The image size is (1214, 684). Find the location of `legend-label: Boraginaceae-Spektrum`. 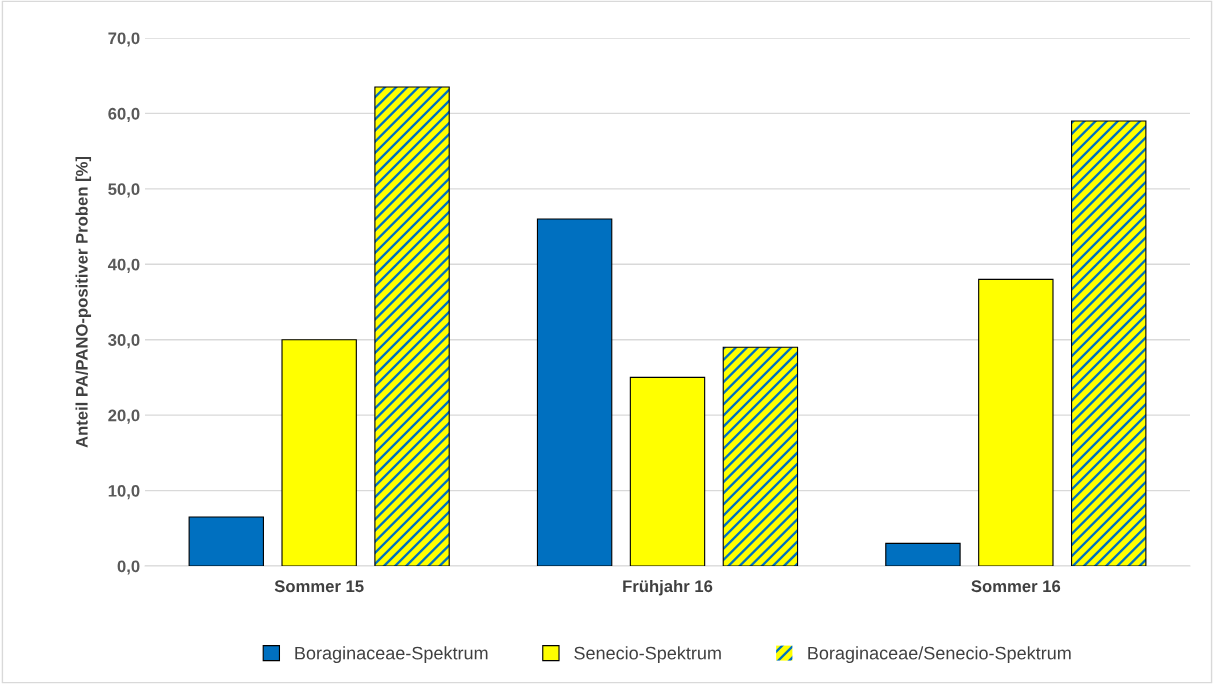

legend-label: Boraginaceae-Spektrum is located at coordinates (391, 655).